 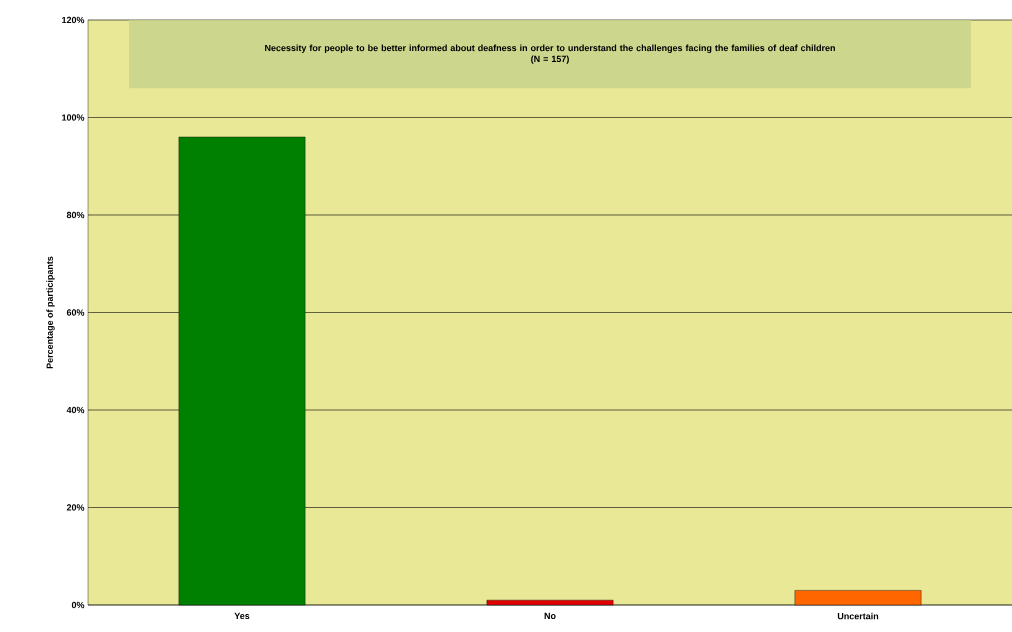 What do you see at coordinates (50, 312) in the screenshot?
I see `y-axis-title: Percentage of participants` at bounding box center [50, 312].